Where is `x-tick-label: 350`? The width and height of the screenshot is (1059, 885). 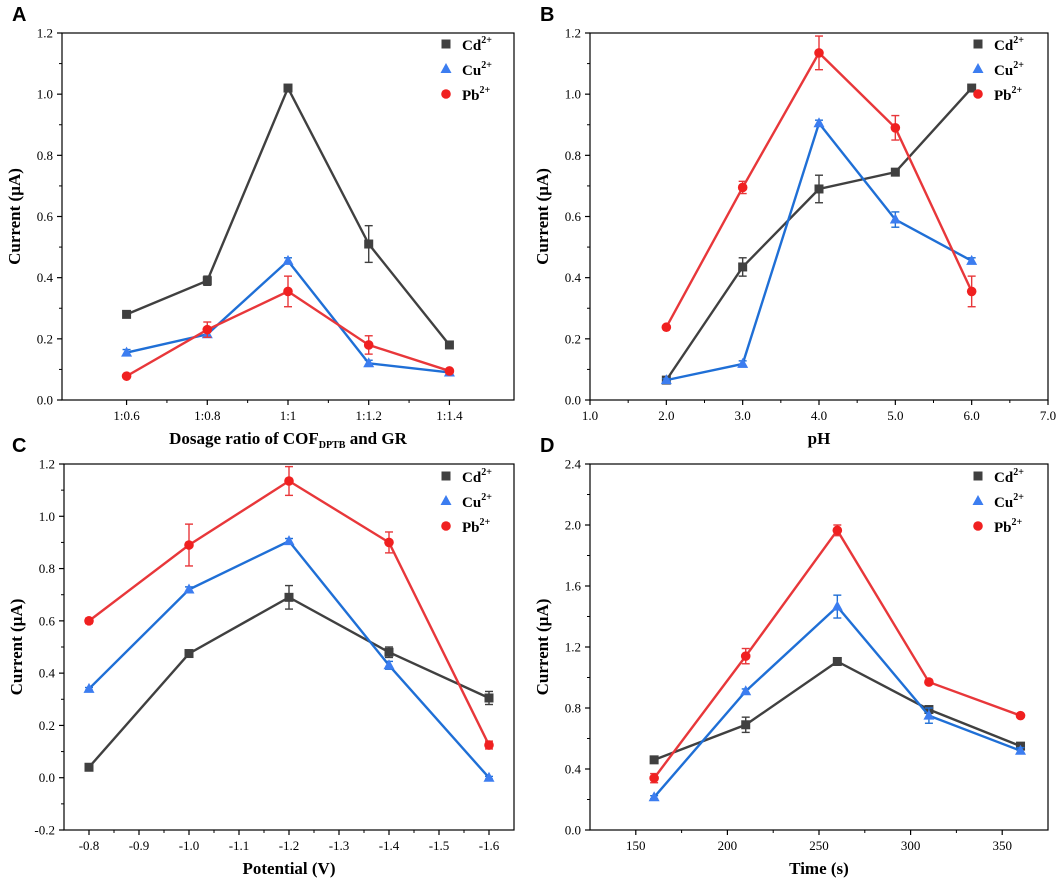
x-tick-label: 350 is located at coordinates (1002, 845).